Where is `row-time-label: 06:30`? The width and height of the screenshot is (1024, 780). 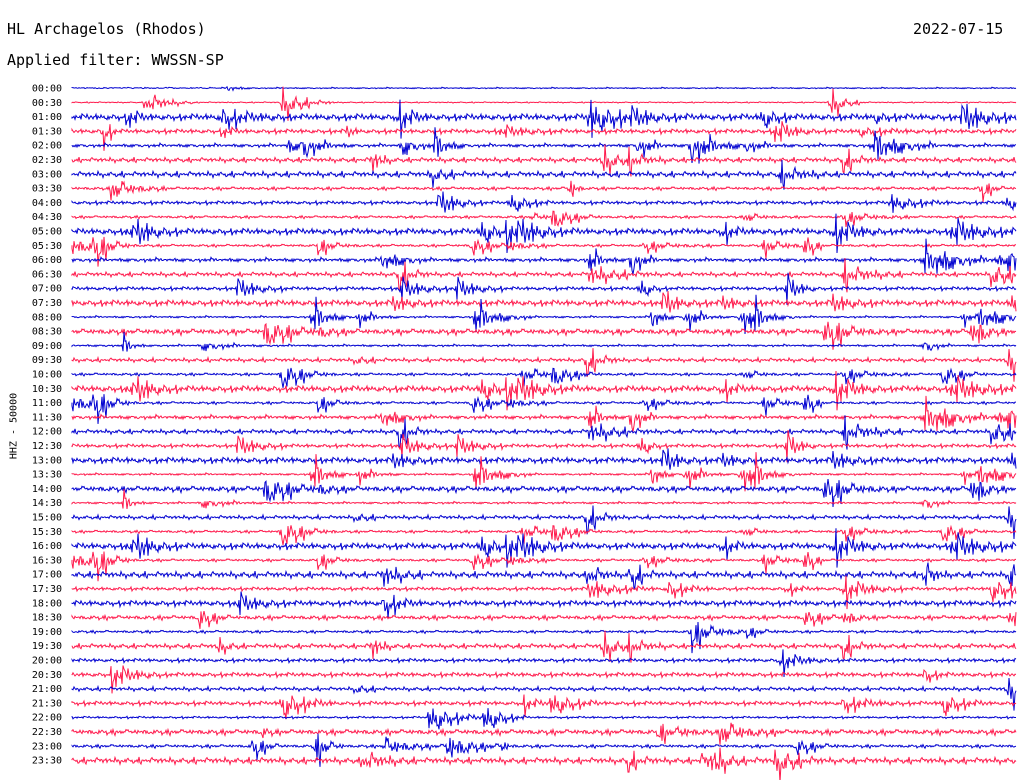
row-time-label: 06:30 is located at coordinates (47, 274).